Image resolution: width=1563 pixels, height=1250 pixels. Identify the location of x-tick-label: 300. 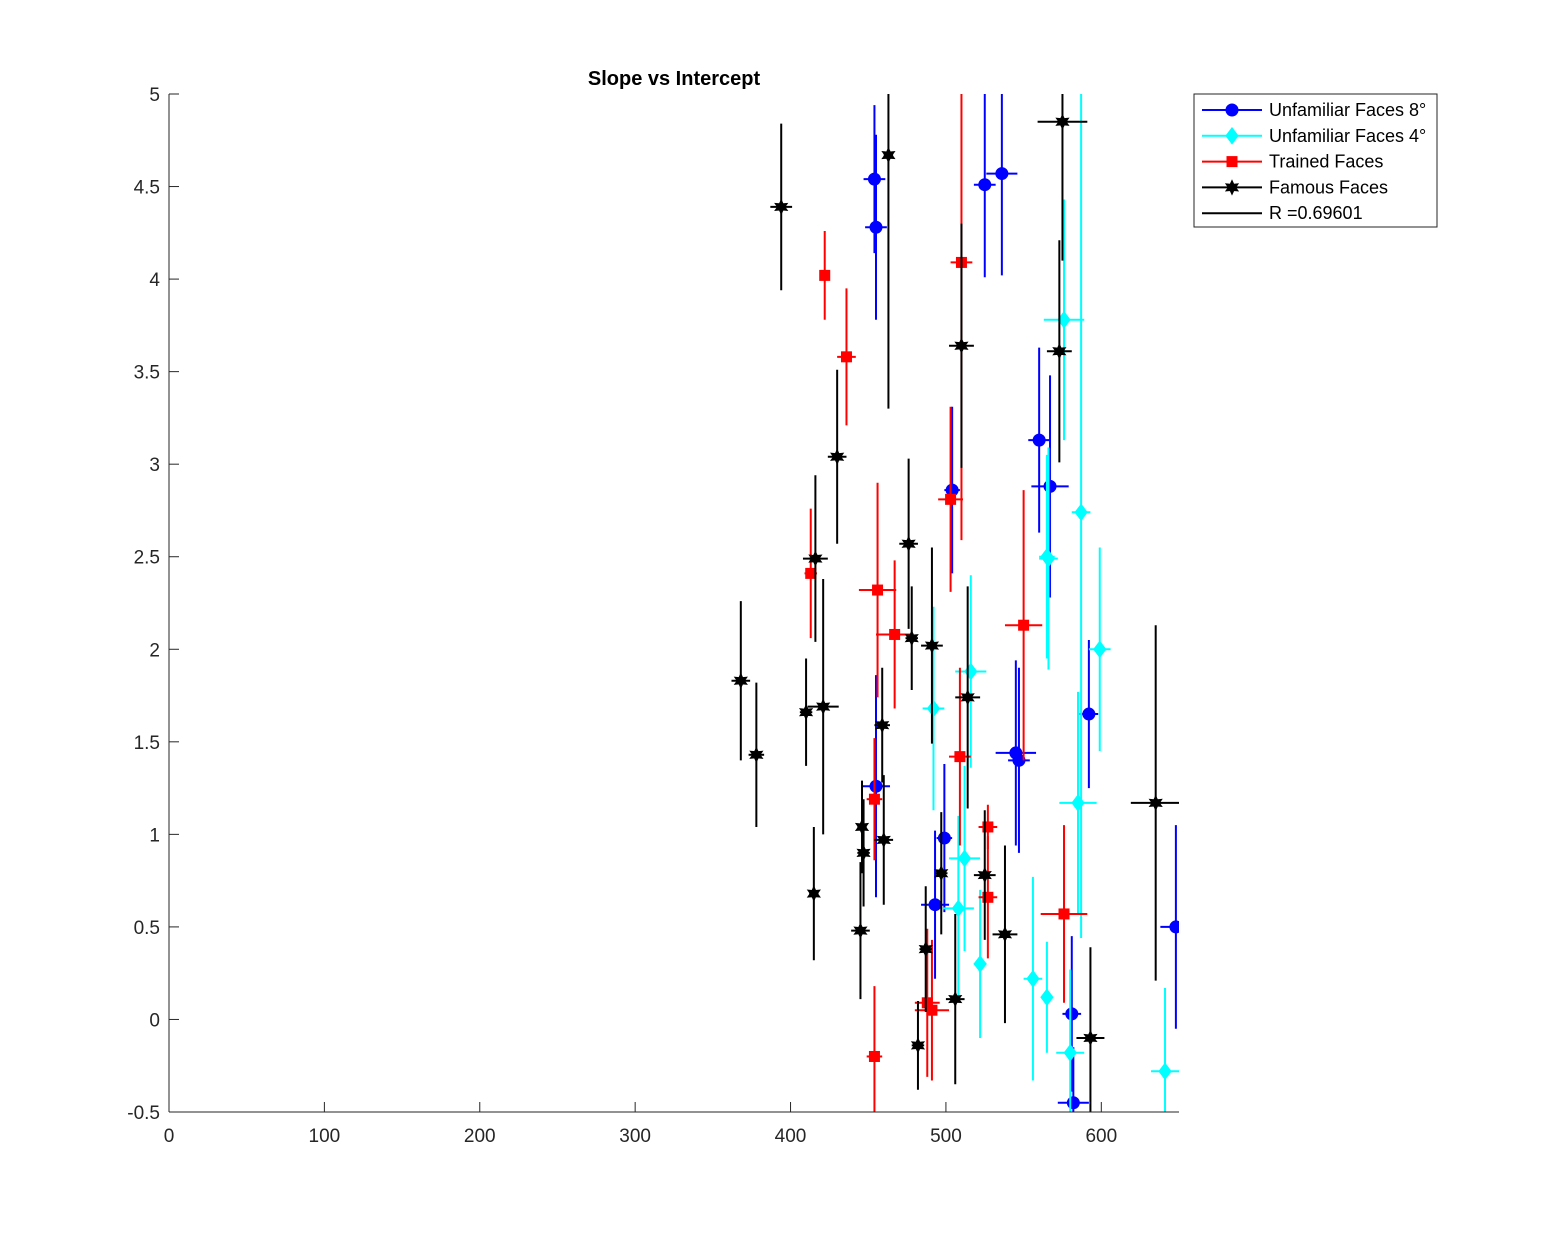
(635, 1136).